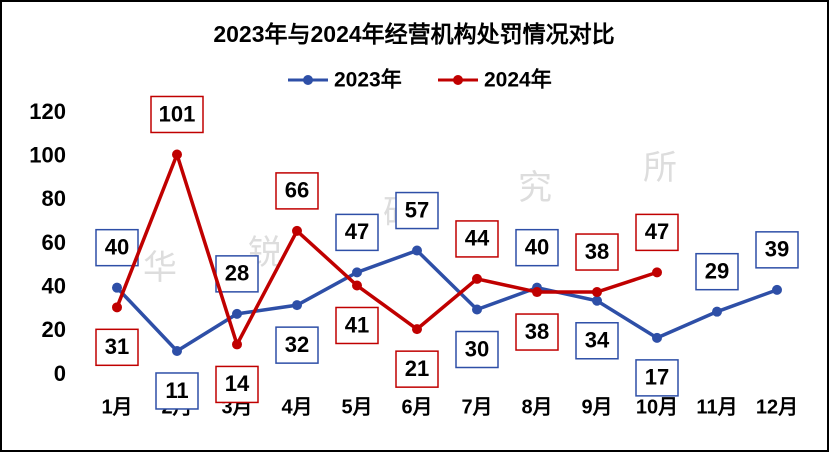  What do you see at coordinates (160, 268) in the screenshot?
I see `watermark: 华` at bounding box center [160, 268].